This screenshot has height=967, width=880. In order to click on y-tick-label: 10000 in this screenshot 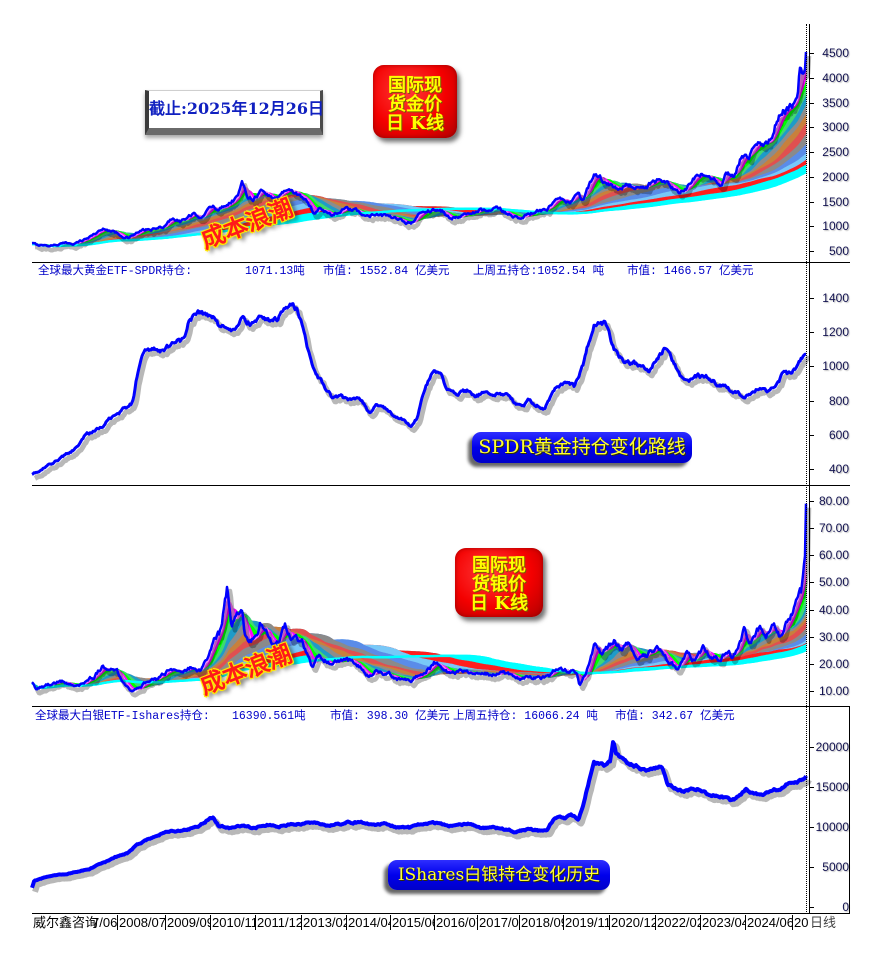, I will do `click(832, 827)`.